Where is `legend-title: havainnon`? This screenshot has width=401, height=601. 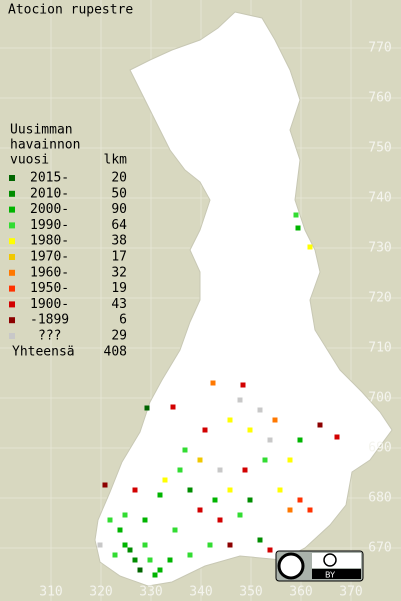
legend-title: havainnon is located at coordinates (45, 145).